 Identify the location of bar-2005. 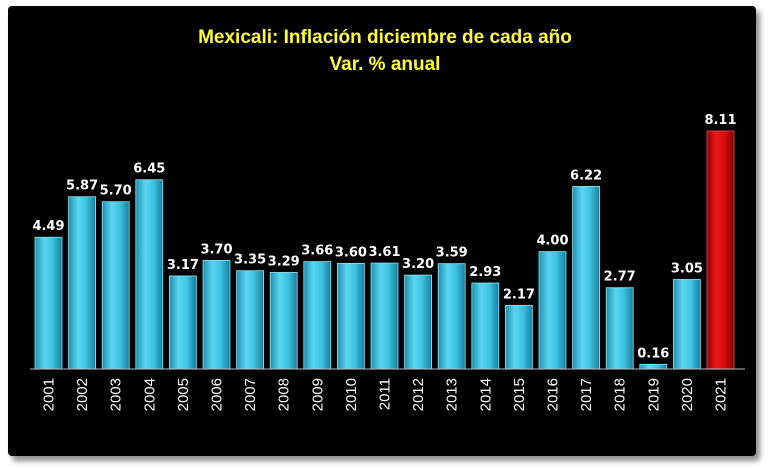
(182, 322).